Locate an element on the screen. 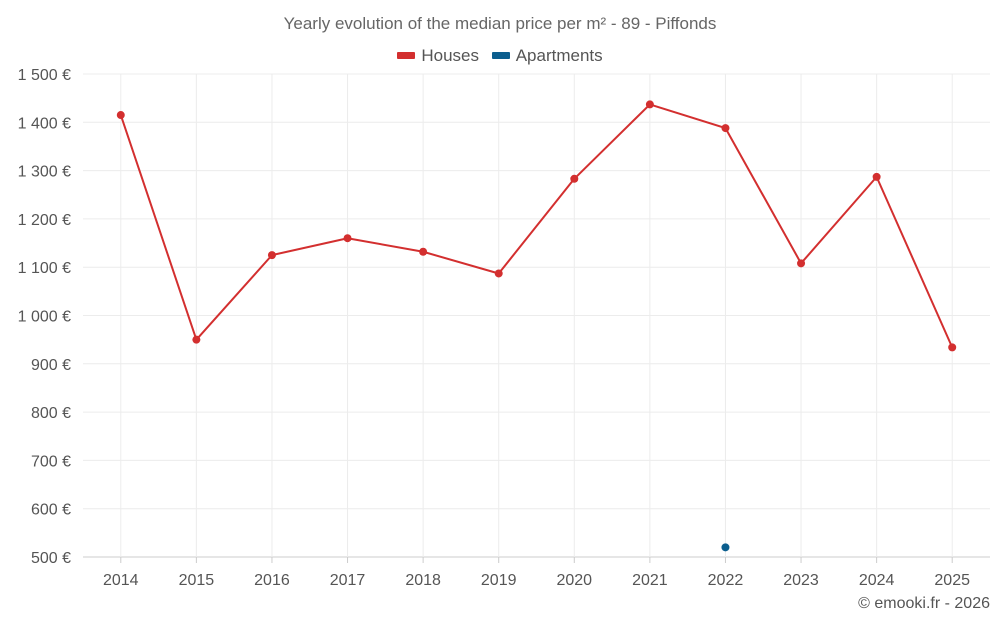 Image resolution: width=1000 pixels, height=625 pixels. x-tick-label: 2014 is located at coordinates (121, 580).